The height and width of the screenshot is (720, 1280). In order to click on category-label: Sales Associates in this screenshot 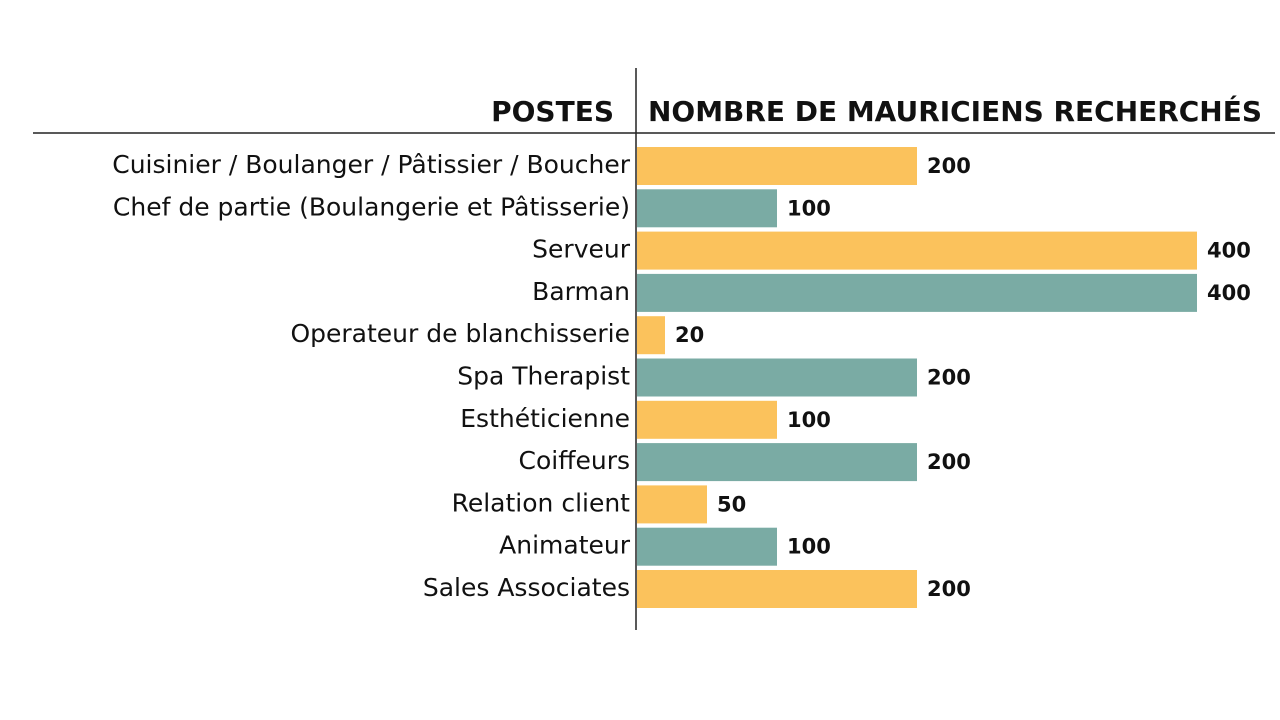, I will do `click(526, 587)`.